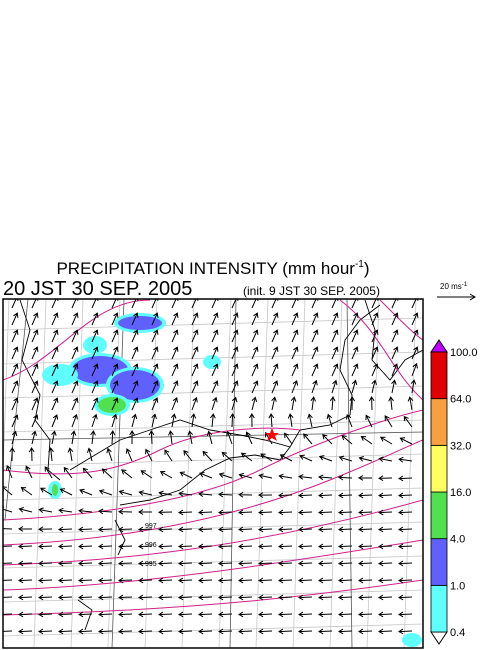 The height and width of the screenshot is (650, 500). I want to click on valid-time: 20 JST 30 SEP. 2005, so click(97, 289).